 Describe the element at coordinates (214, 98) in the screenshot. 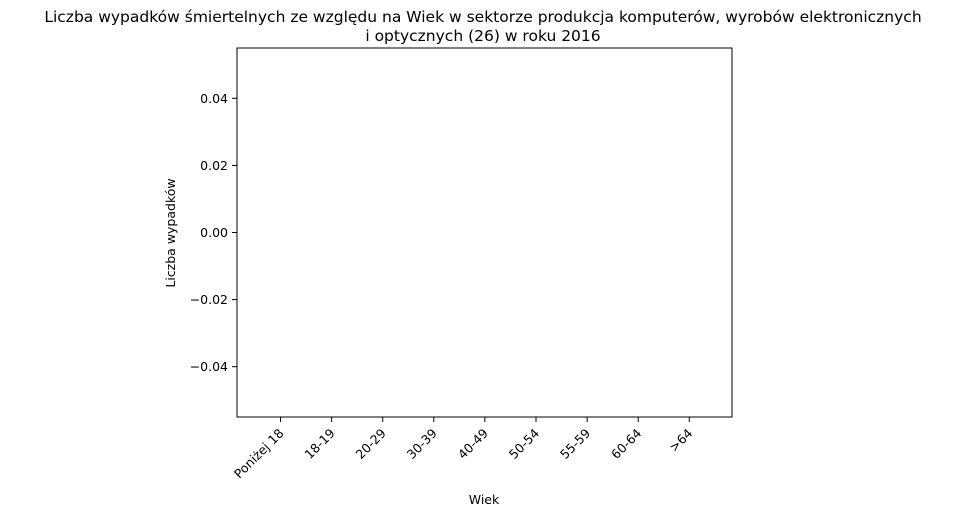

I see `y-tick-label: 0.04` at that location.